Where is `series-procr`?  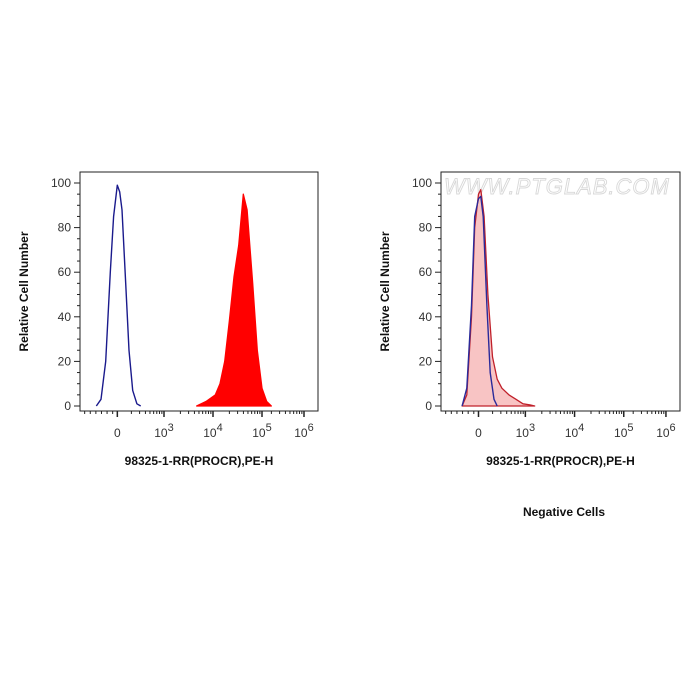
series-procr is located at coordinates (234, 300).